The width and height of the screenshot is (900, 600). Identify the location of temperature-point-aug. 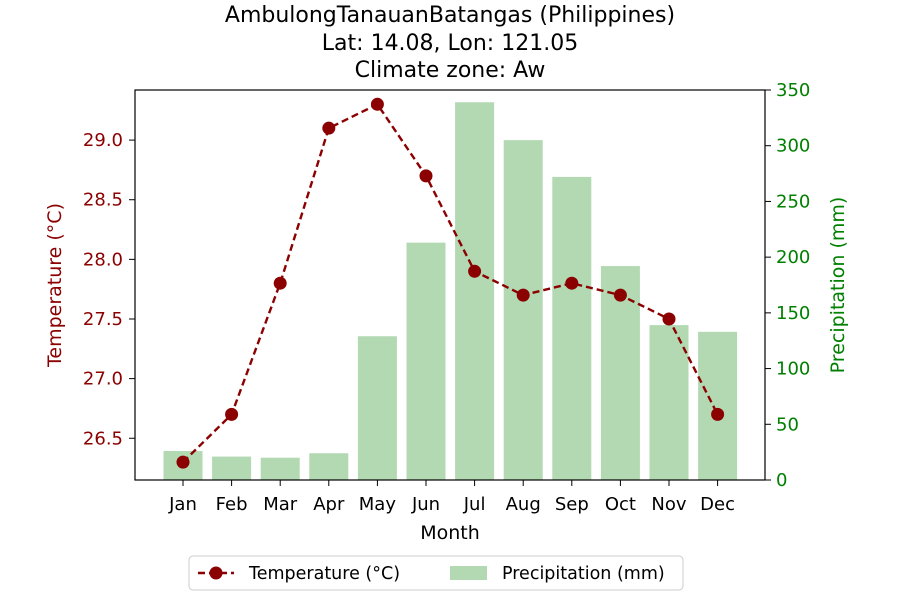
(523, 295).